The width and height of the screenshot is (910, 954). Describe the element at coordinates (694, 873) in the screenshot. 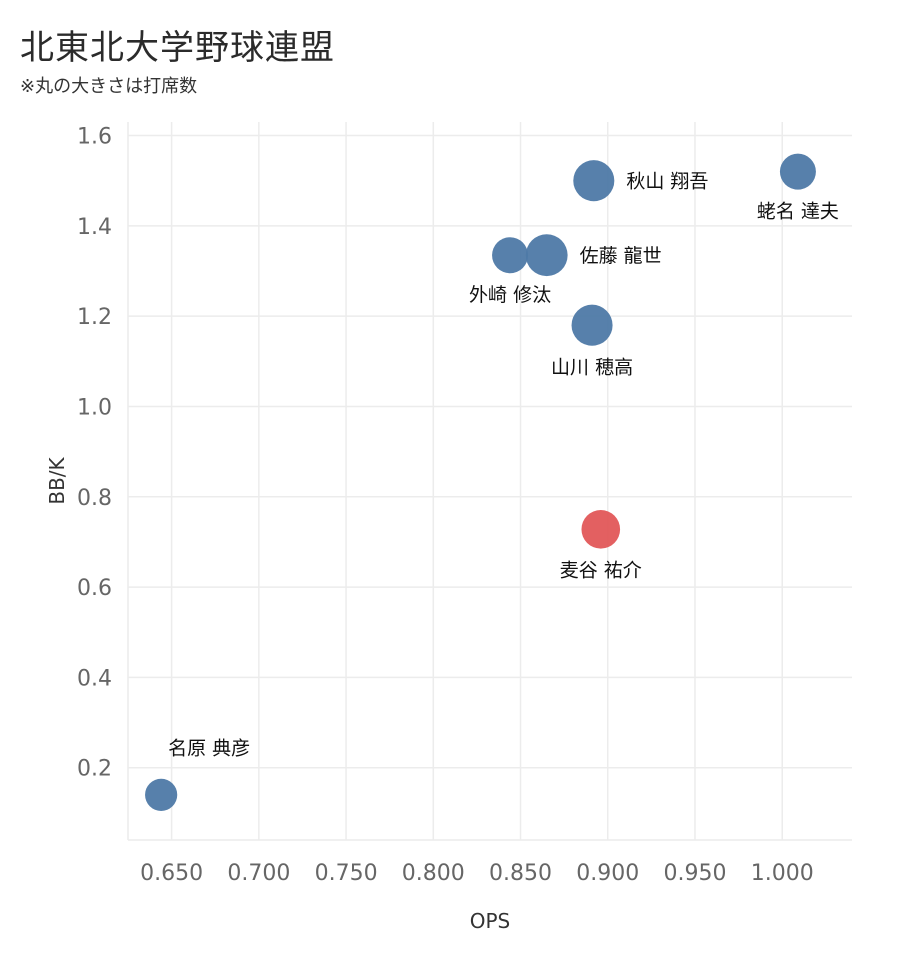

I see `x-tick-label: 0.950` at that location.